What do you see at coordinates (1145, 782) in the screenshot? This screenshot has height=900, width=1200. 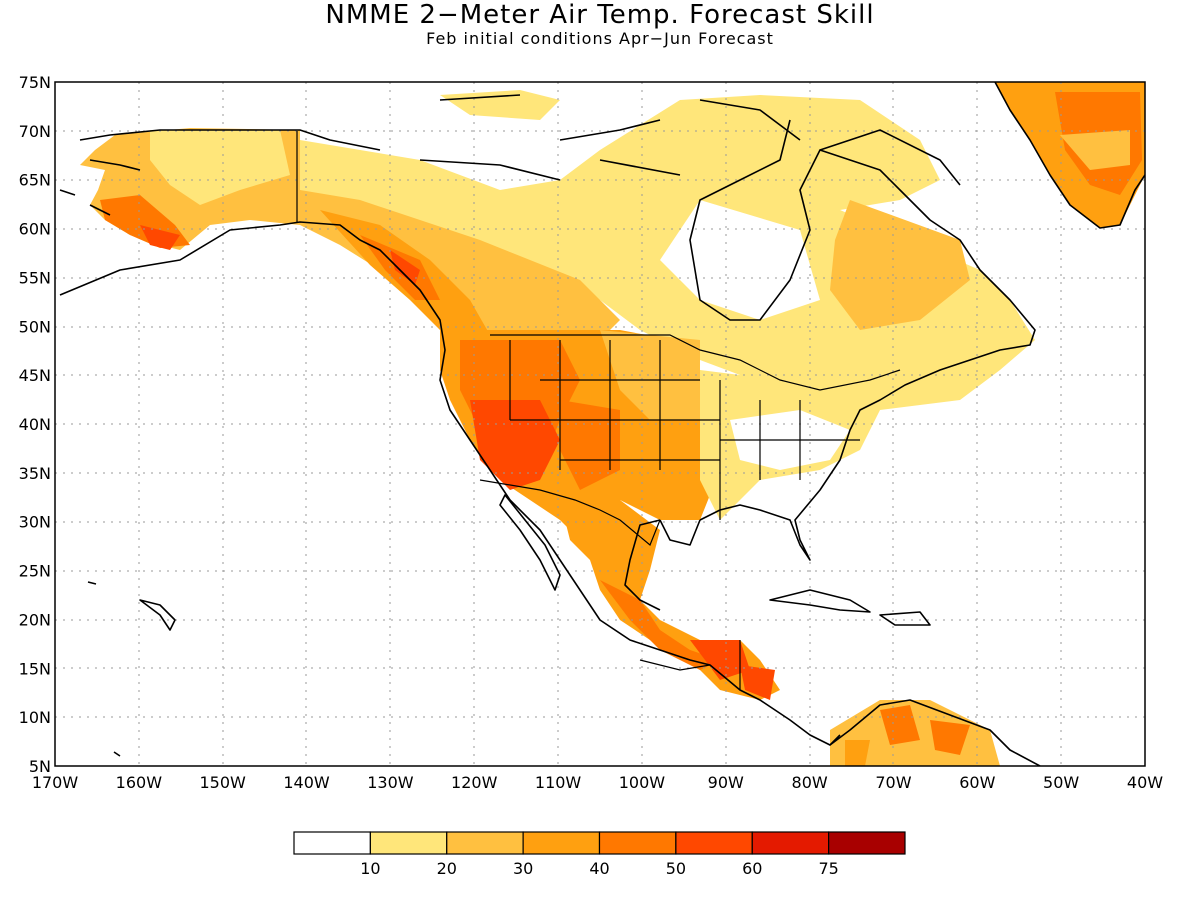 I see `lon-tick-label: 40W` at bounding box center [1145, 782].